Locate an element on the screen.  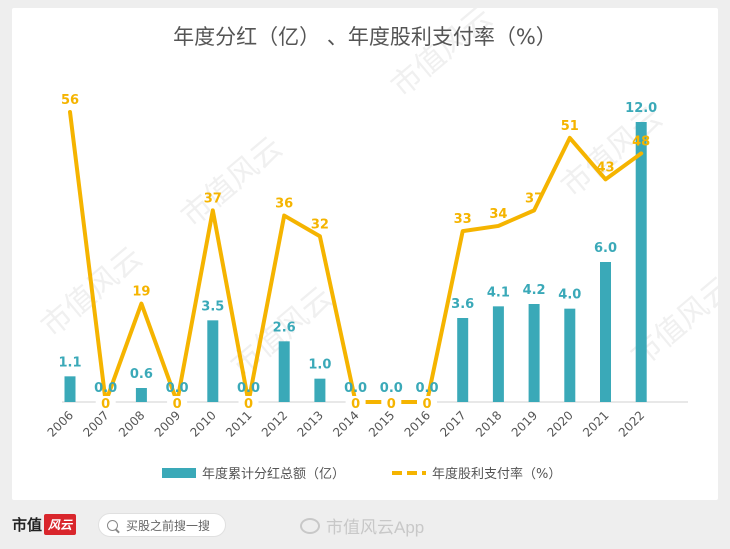
bar-label-2013: 1.0 is located at coordinates (319, 365).